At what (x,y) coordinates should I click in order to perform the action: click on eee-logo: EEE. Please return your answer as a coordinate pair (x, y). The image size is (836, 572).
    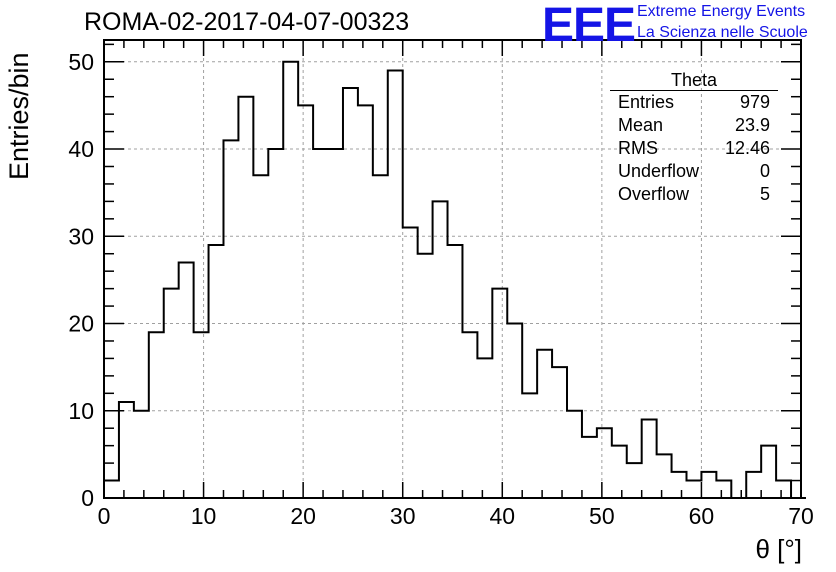
    Looking at the image, I should click on (589, 26).